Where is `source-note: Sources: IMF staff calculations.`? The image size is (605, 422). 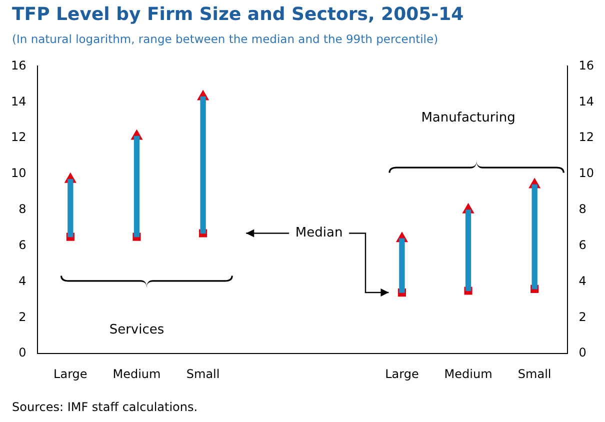
source-note: Sources: IMF staff calculations. is located at coordinates (105, 407).